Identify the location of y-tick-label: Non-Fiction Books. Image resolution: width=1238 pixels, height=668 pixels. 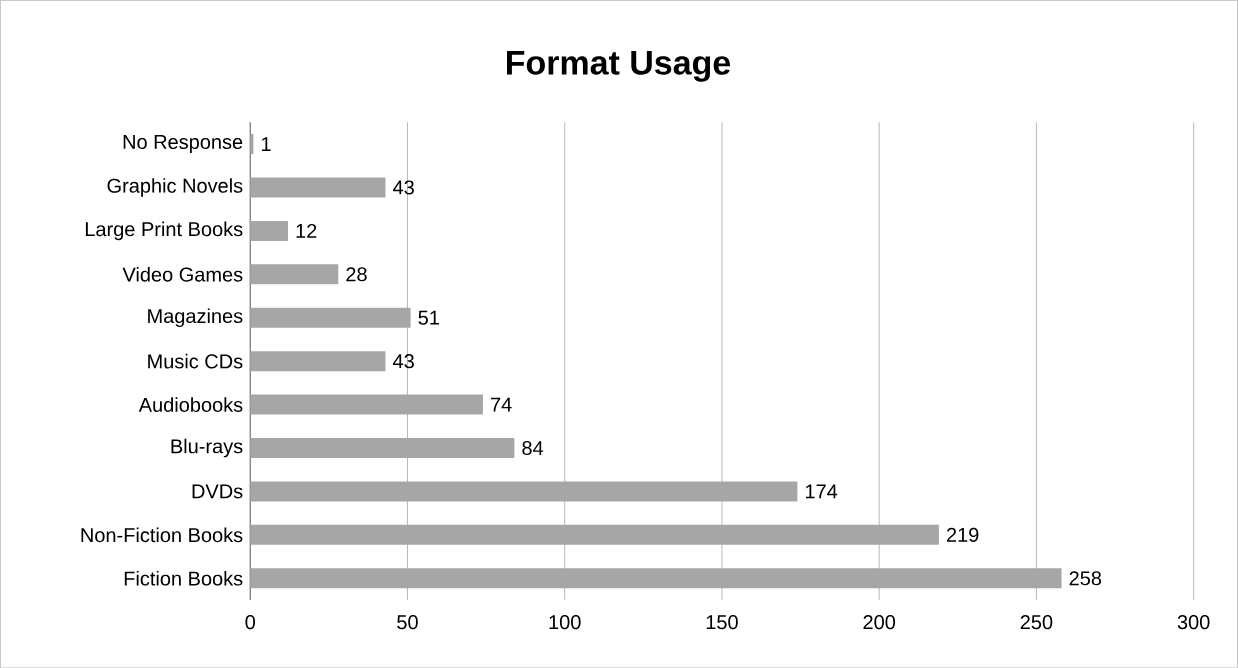
(162, 535).